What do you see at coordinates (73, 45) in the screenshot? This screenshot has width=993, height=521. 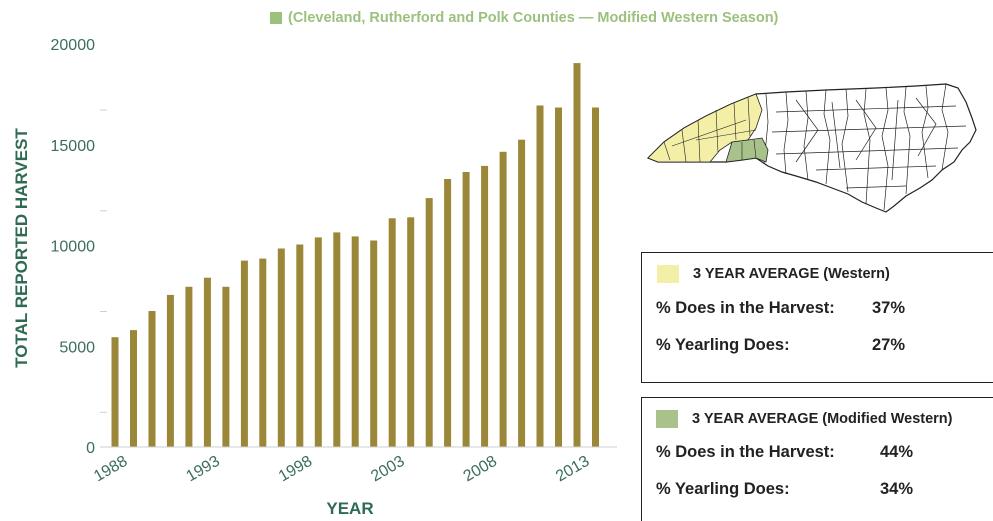 I see `y-tick-label: 20000` at bounding box center [73, 45].